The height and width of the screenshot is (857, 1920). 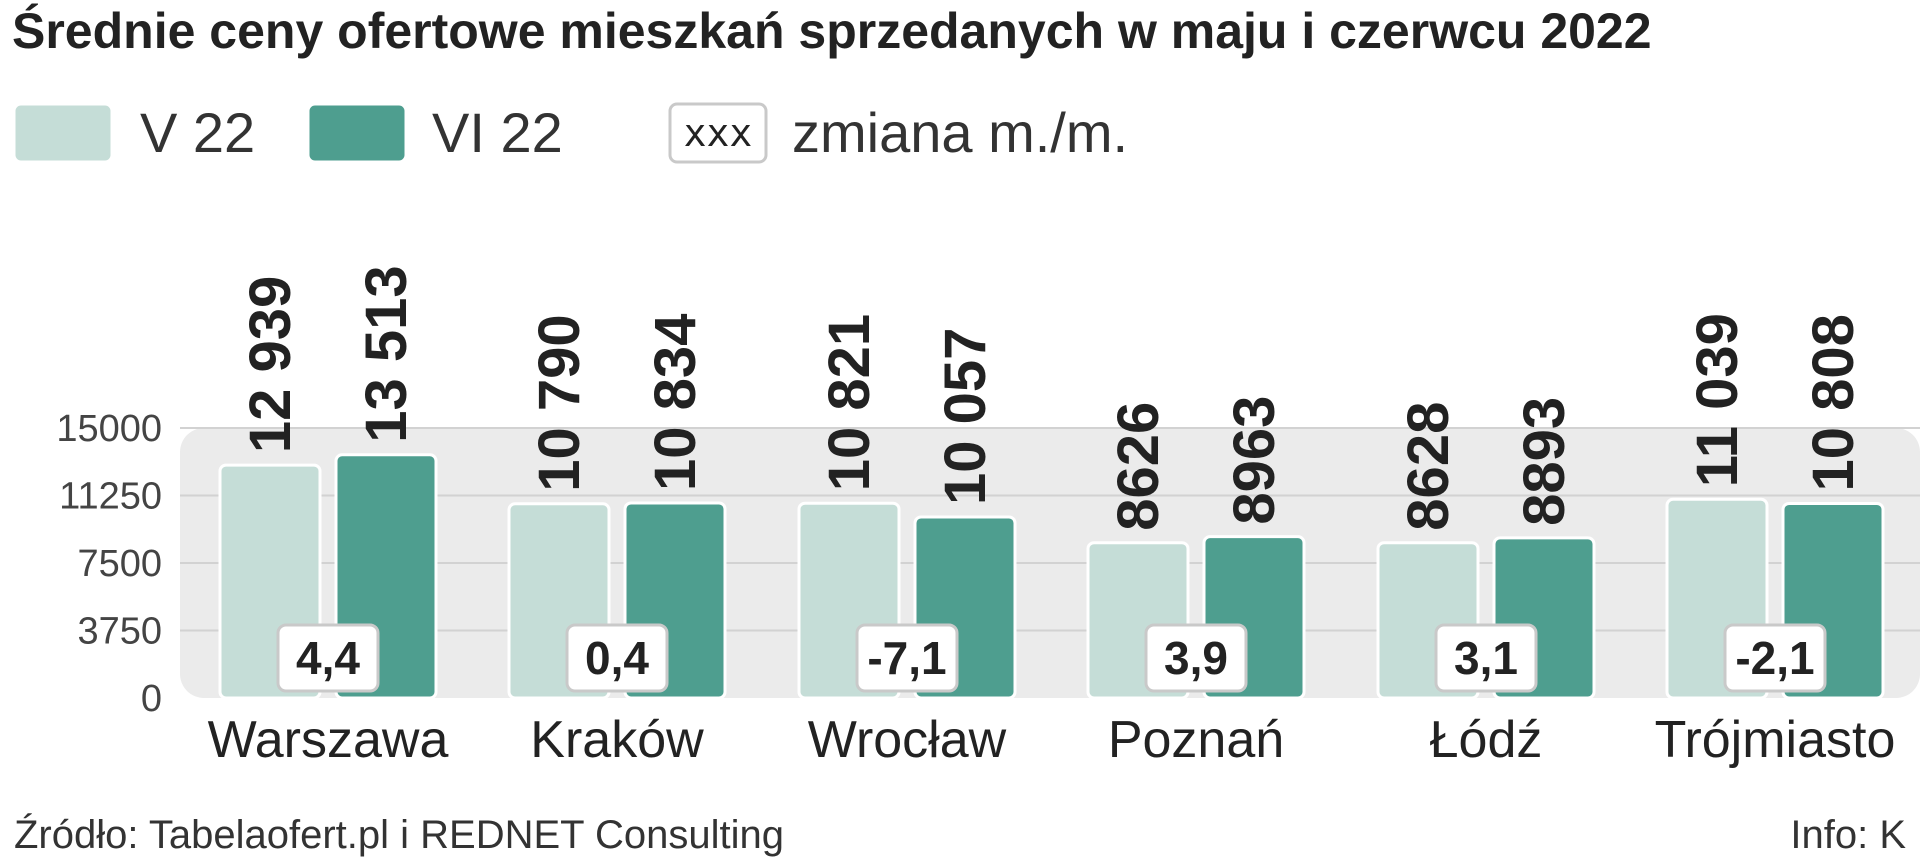 I want to click on data-label: 10 834, so click(x=675, y=402).